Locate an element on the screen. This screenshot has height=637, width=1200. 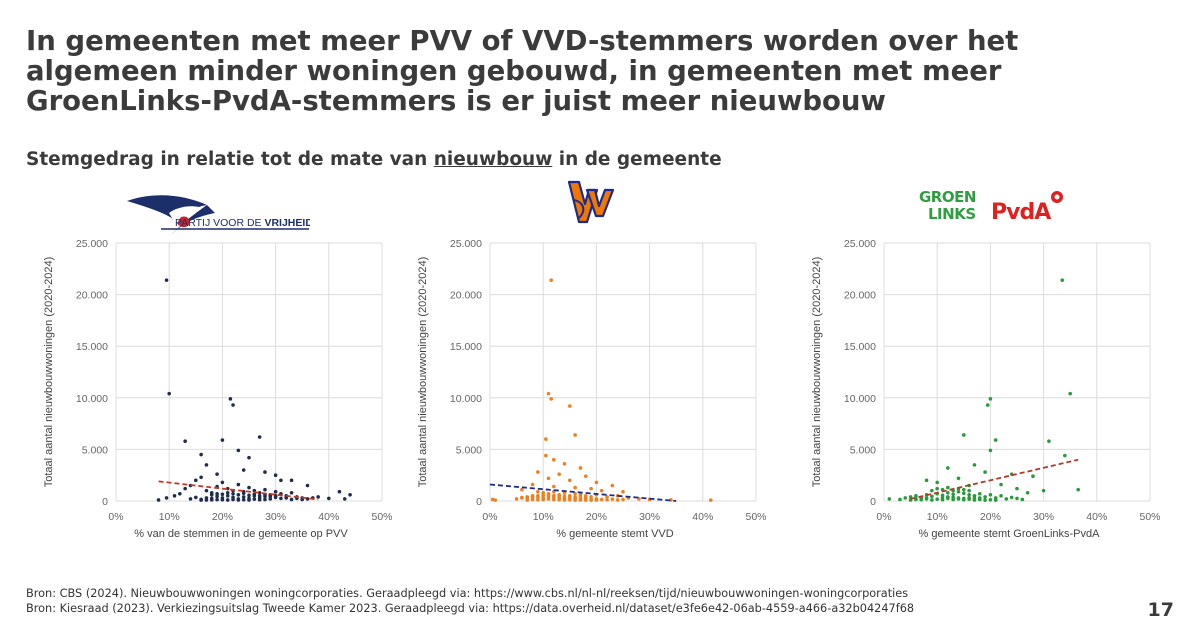
pvv-logo: PARTIJ VOOR DE VRIJHEID is located at coordinates (219, 216).